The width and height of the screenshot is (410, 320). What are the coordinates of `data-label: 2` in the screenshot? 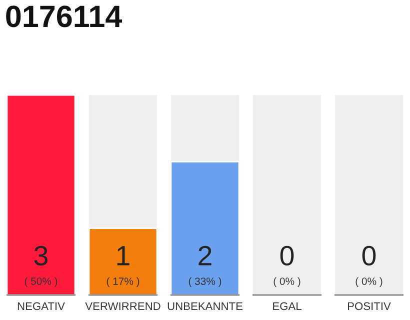 It's located at (205, 256).